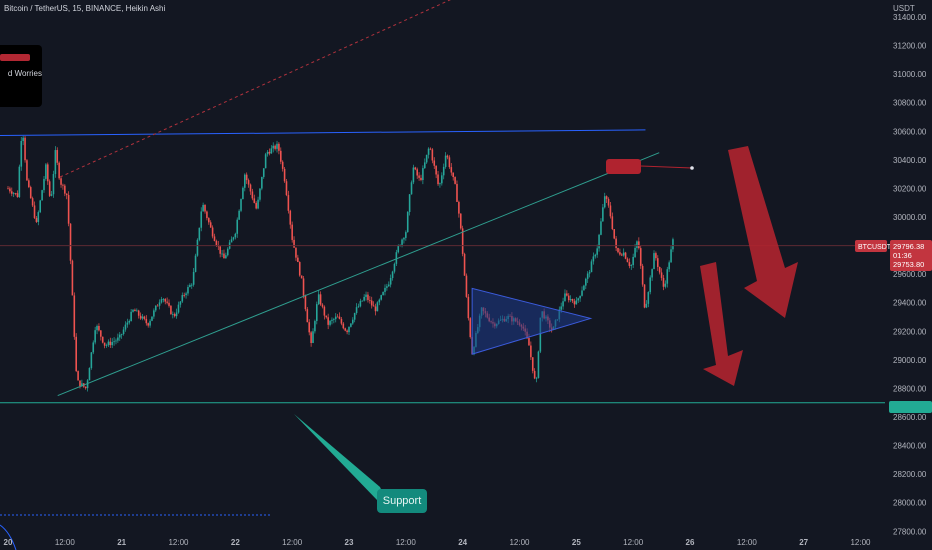 The image size is (932, 550). Describe the element at coordinates (402, 501) in the screenshot. I see `support-callout: Support` at that location.